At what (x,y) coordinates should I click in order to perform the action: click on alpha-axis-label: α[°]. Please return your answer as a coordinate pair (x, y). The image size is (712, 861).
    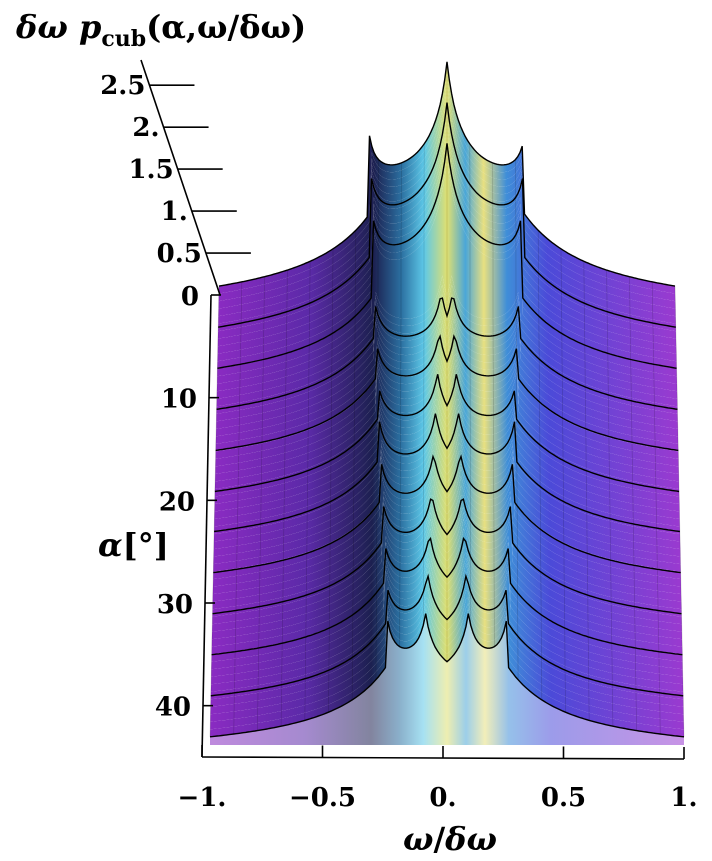
    Looking at the image, I should click on (133, 545).